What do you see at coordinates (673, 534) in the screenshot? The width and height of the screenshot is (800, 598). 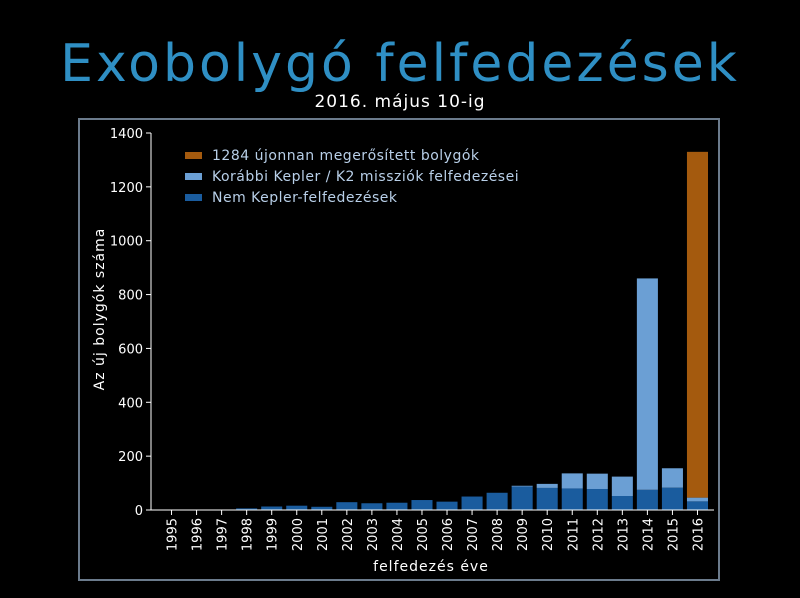 I see `x-tick-label: 2015` at bounding box center [673, 534].